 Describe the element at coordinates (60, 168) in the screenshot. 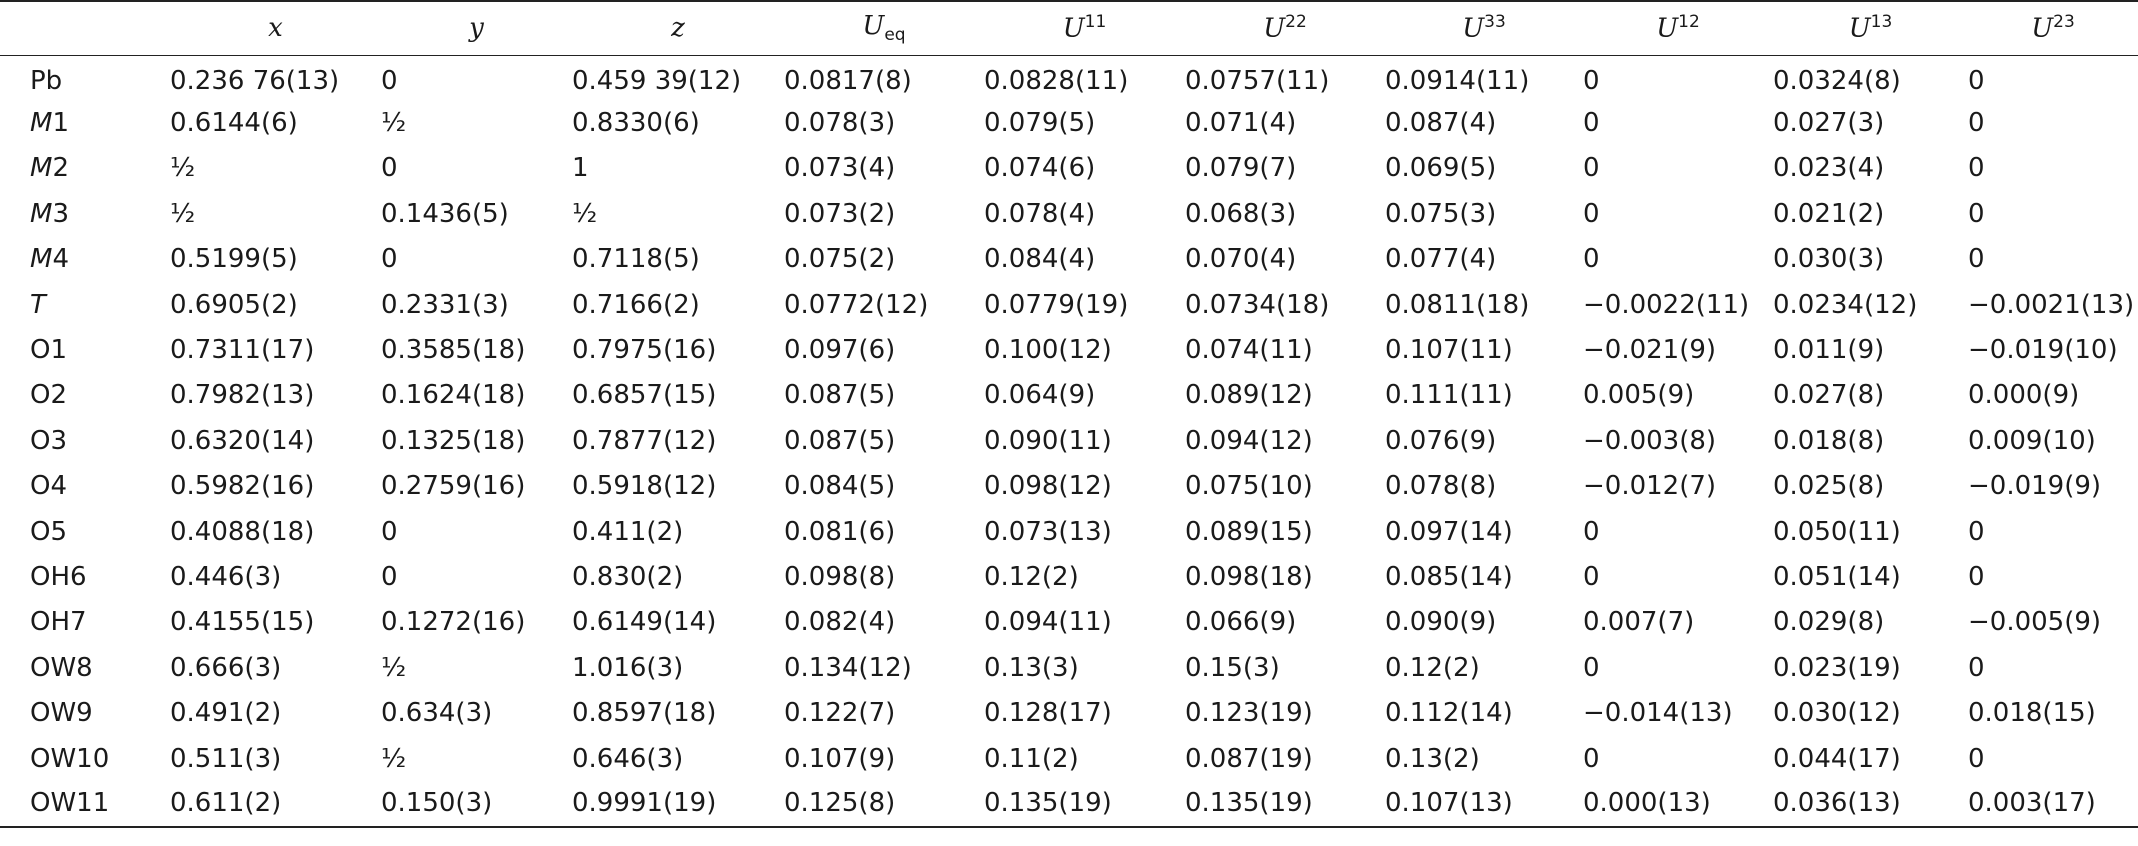

I see `site-name: 2` at that location.